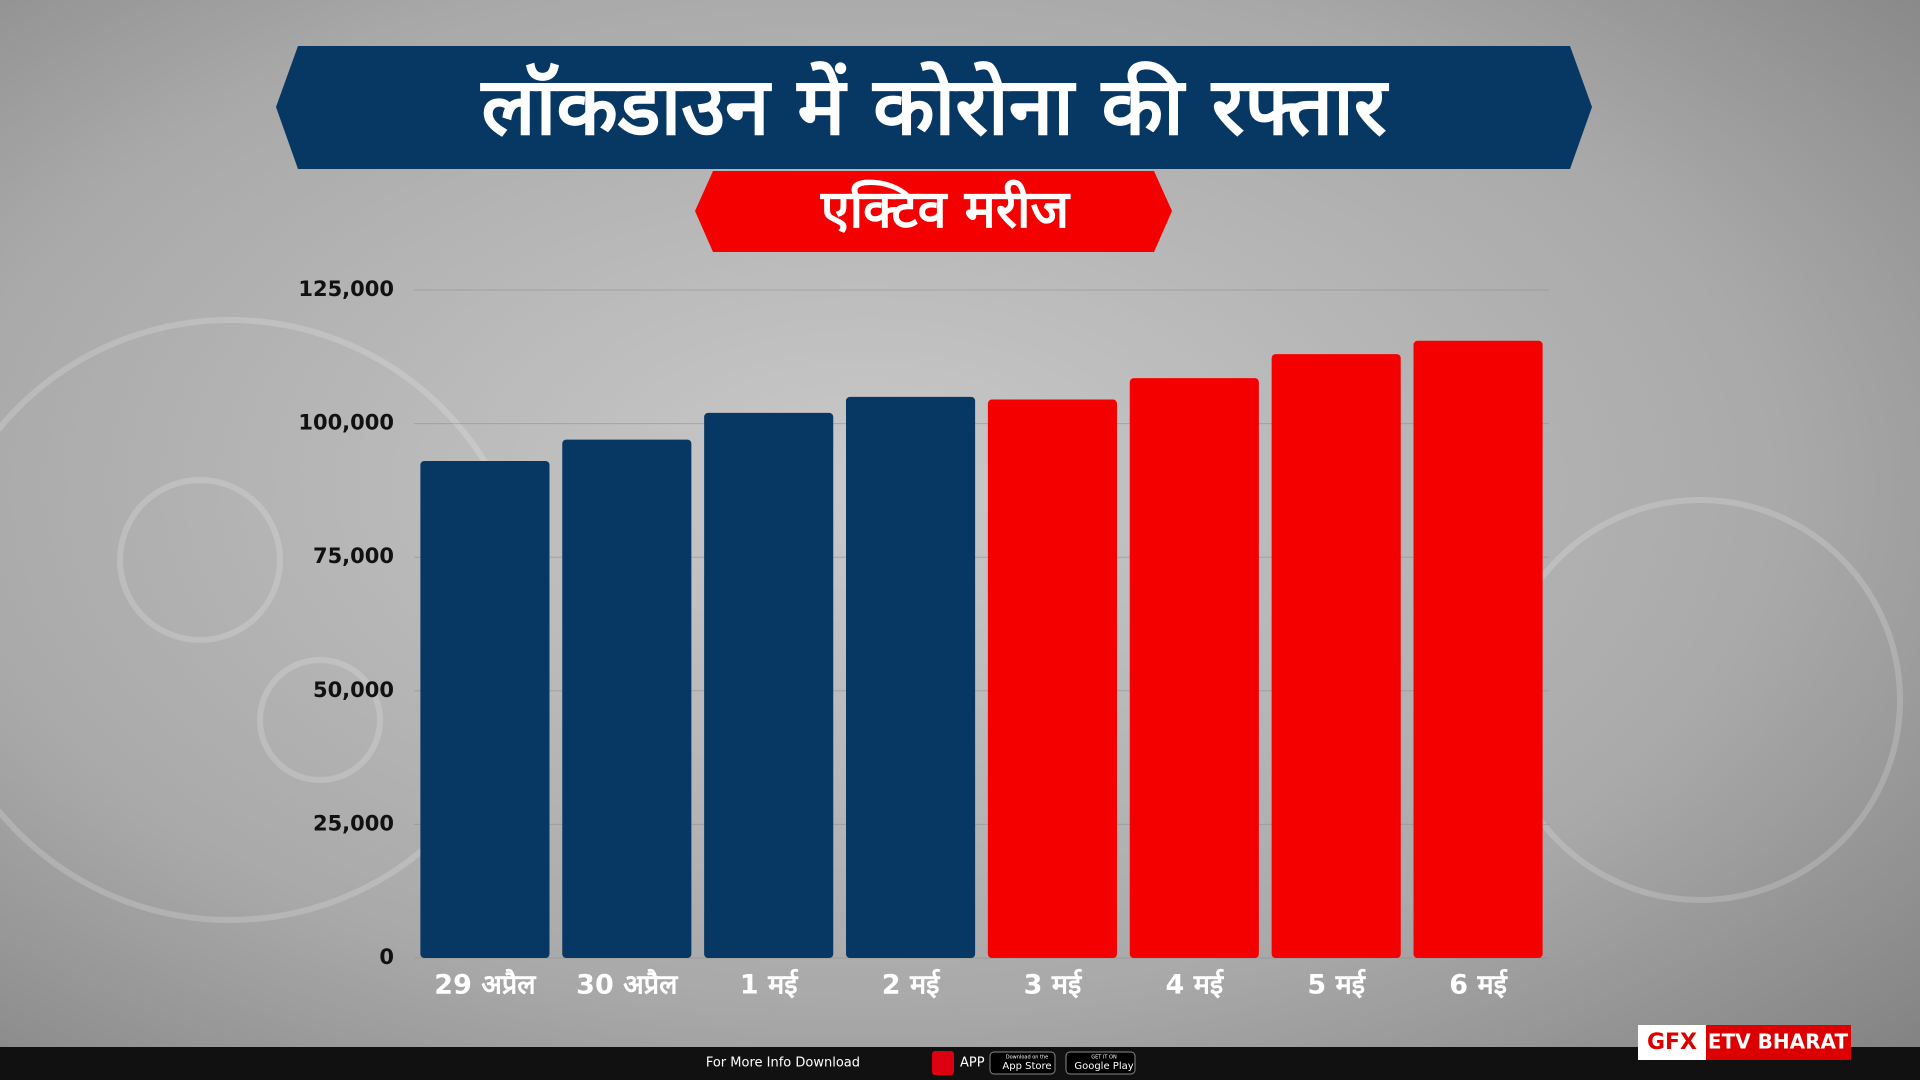  I want to click on brand-box, so click(1778, 1042).